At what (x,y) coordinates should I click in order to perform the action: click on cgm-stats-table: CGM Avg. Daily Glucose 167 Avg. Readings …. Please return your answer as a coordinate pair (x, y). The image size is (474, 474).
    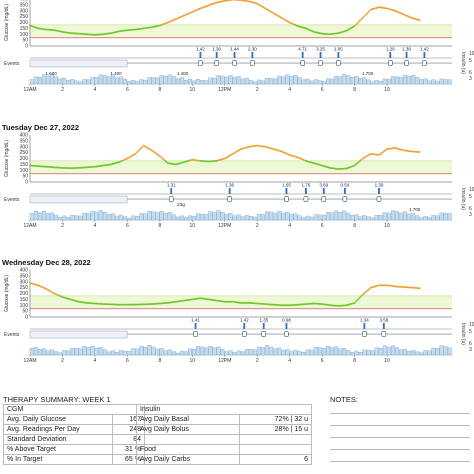
    Looking at the image, I should click on (73, 434).